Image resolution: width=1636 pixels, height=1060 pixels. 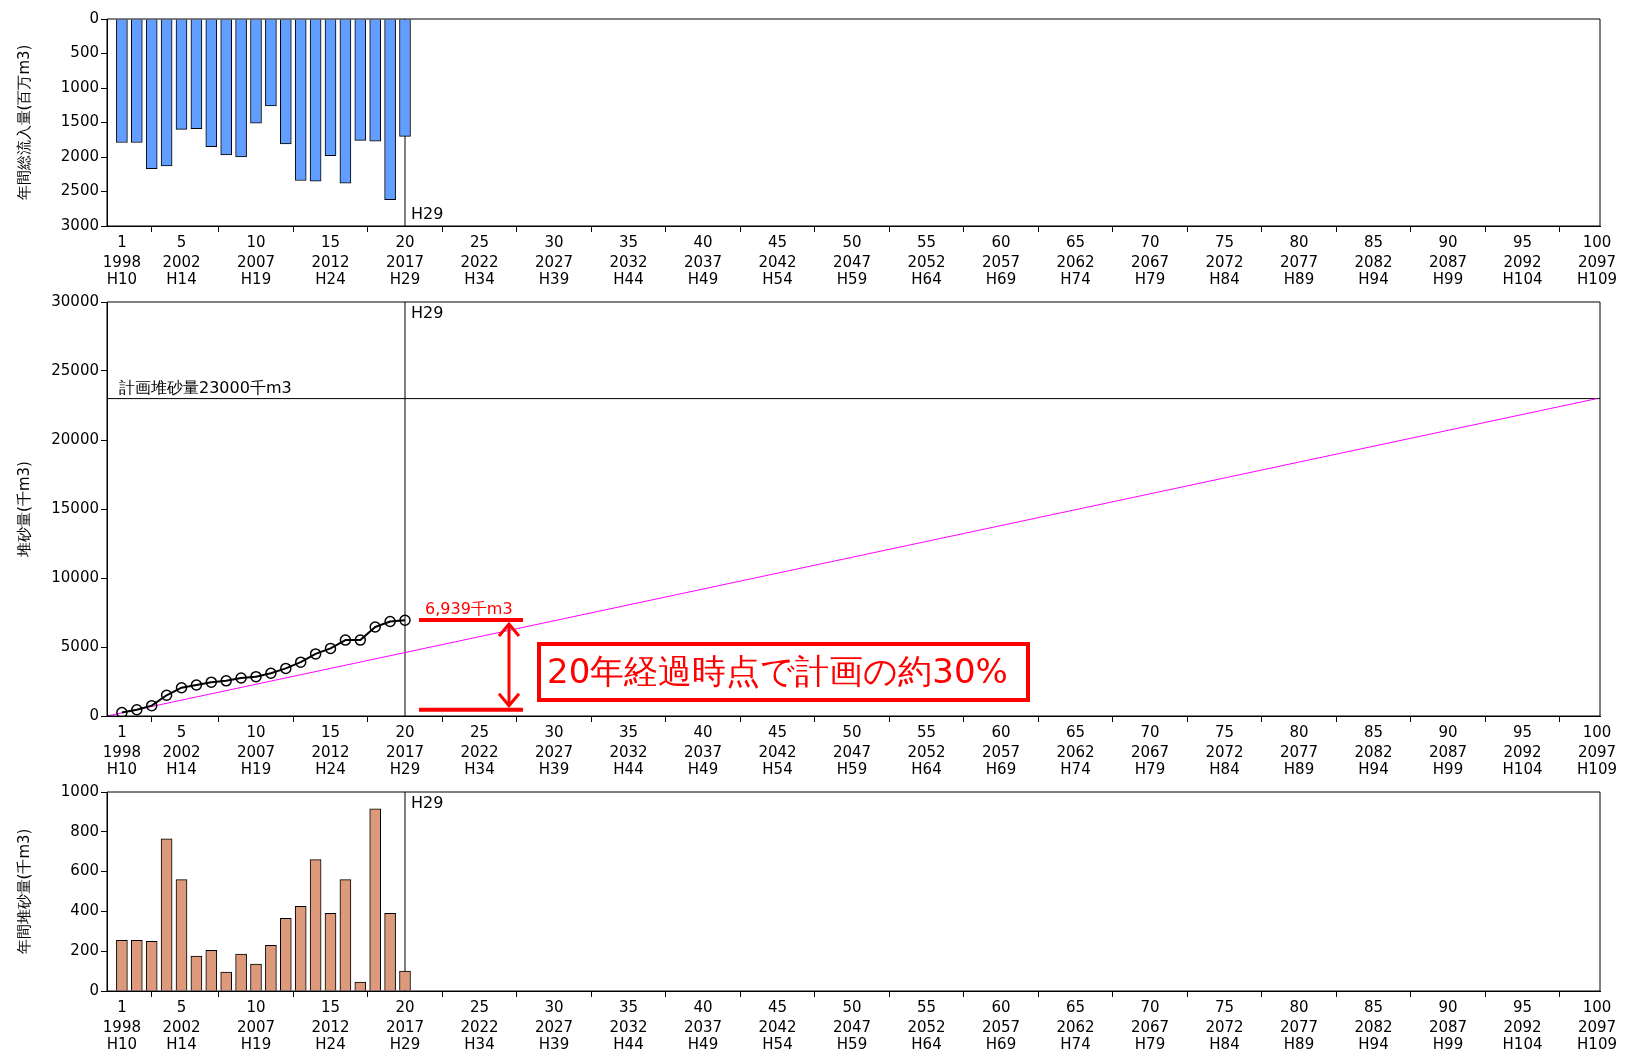 I want to click on x-tick-label: 65, so click(x=1075, y=241).